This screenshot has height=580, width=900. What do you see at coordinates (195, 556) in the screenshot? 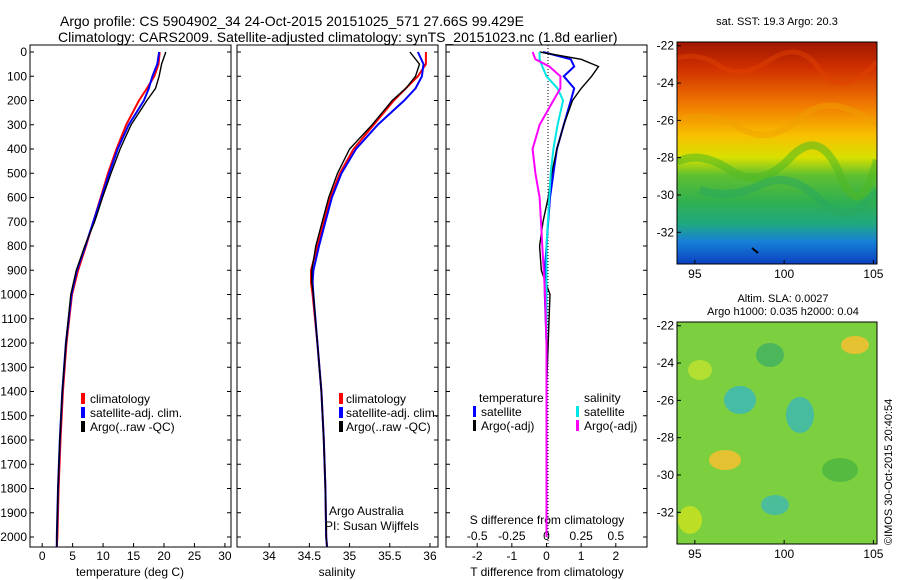
I see `x-tick-label: 25` at bounding box center [195, 556].